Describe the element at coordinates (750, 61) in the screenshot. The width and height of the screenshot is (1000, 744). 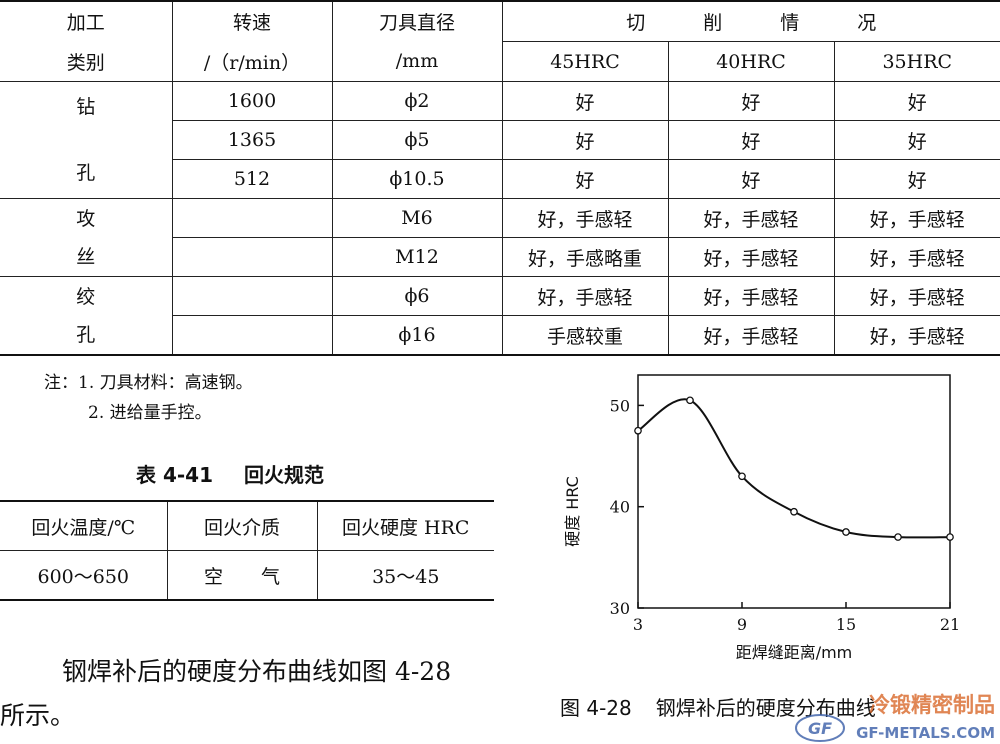
I see `header-40hrc: 40HRC` at that location.